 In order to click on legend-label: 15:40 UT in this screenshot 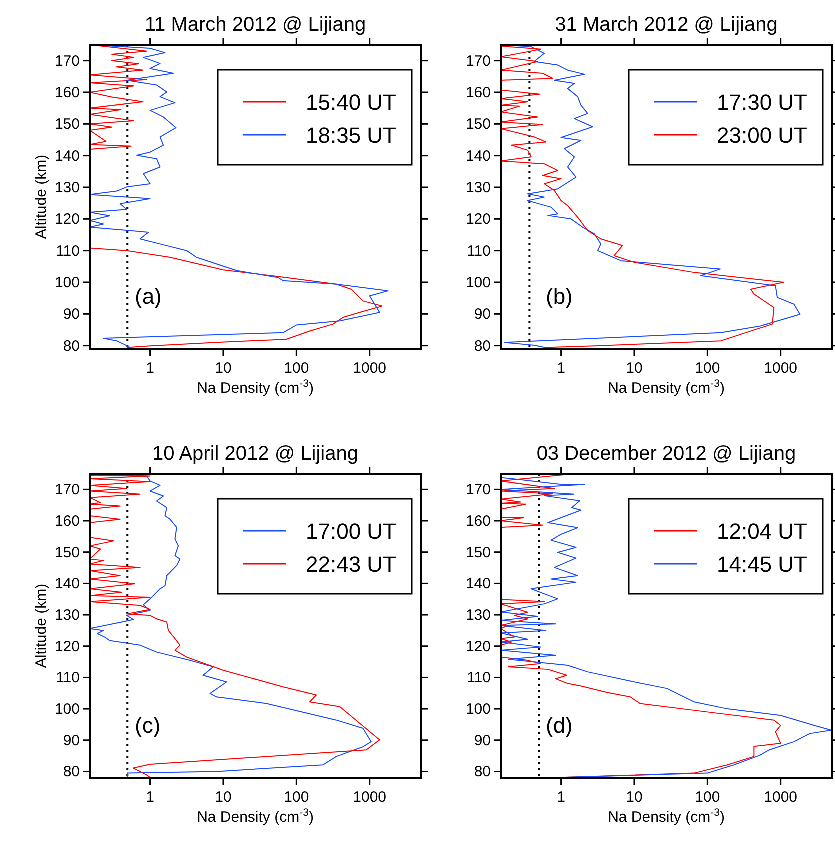, I will do `click(351, 102)`.